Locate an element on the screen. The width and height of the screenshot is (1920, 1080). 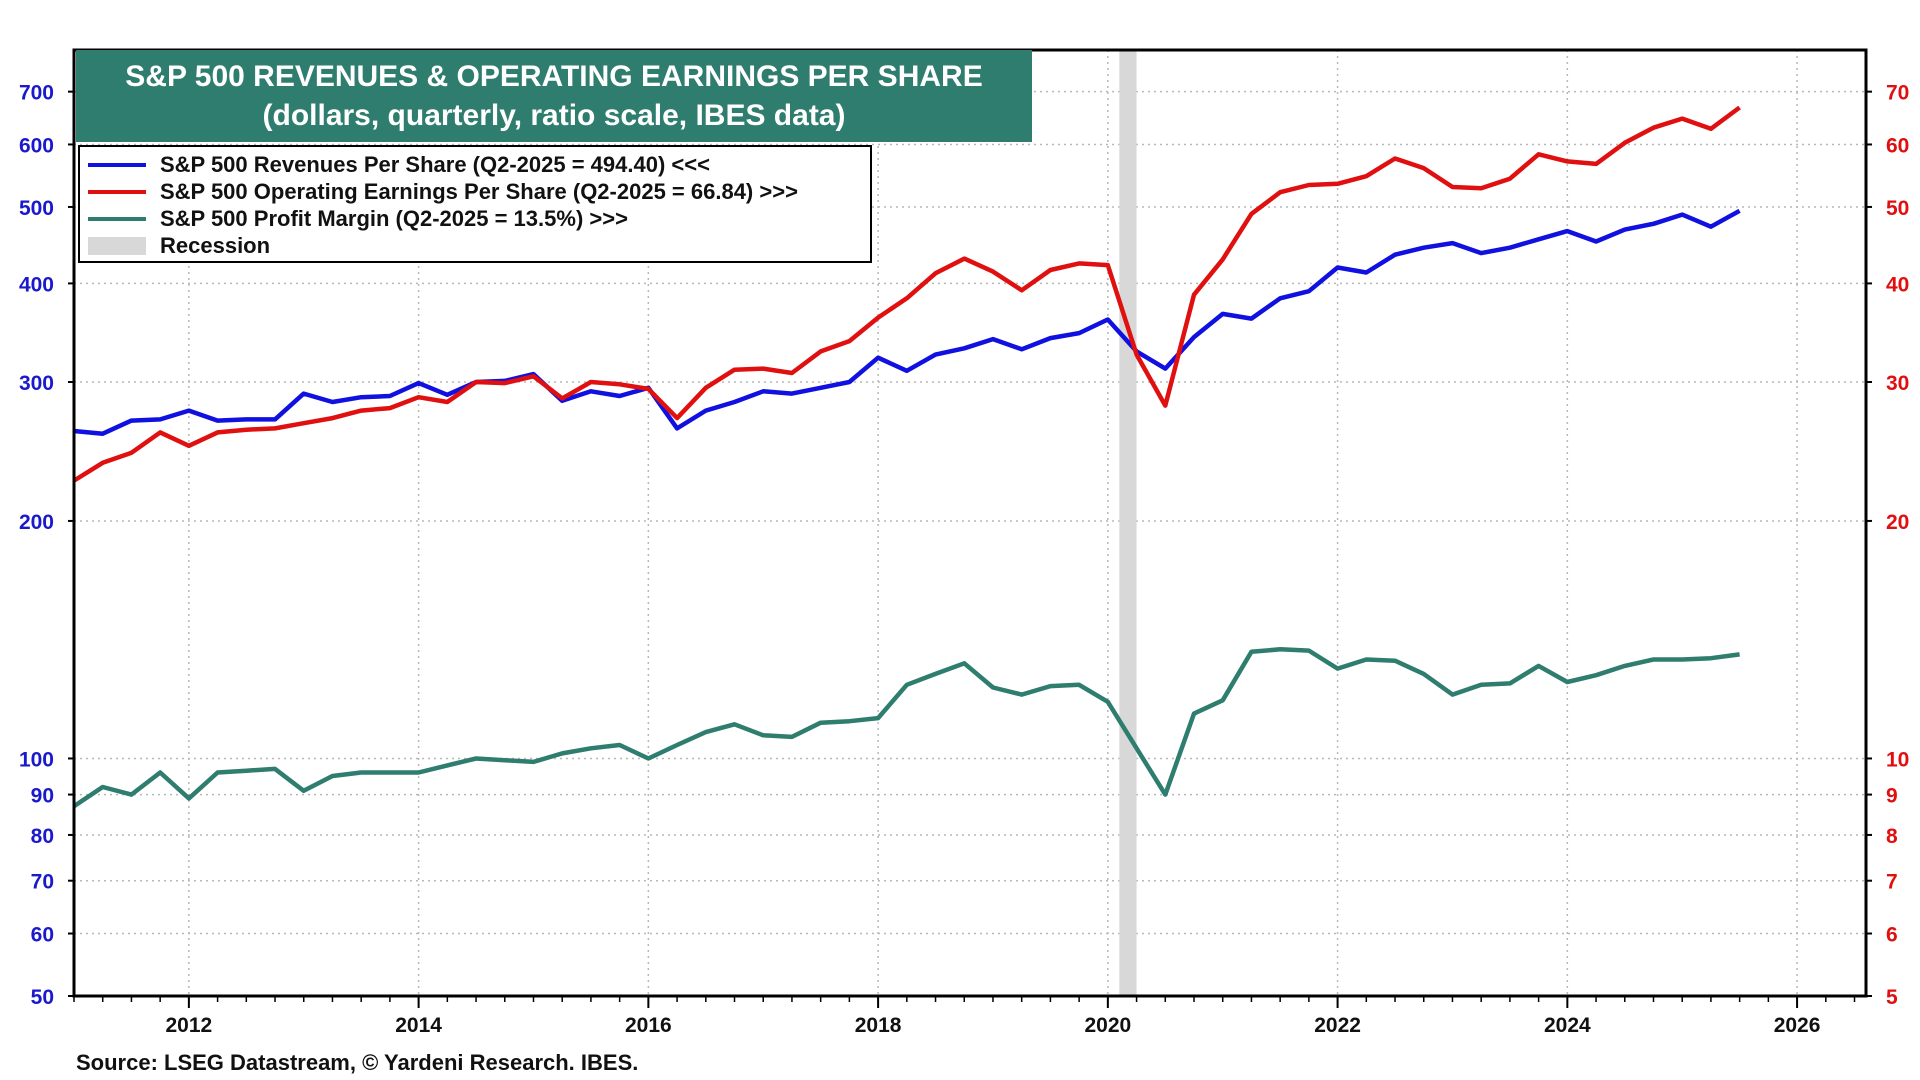
left-tick-label: 500 is located at coordinates (36, 208).